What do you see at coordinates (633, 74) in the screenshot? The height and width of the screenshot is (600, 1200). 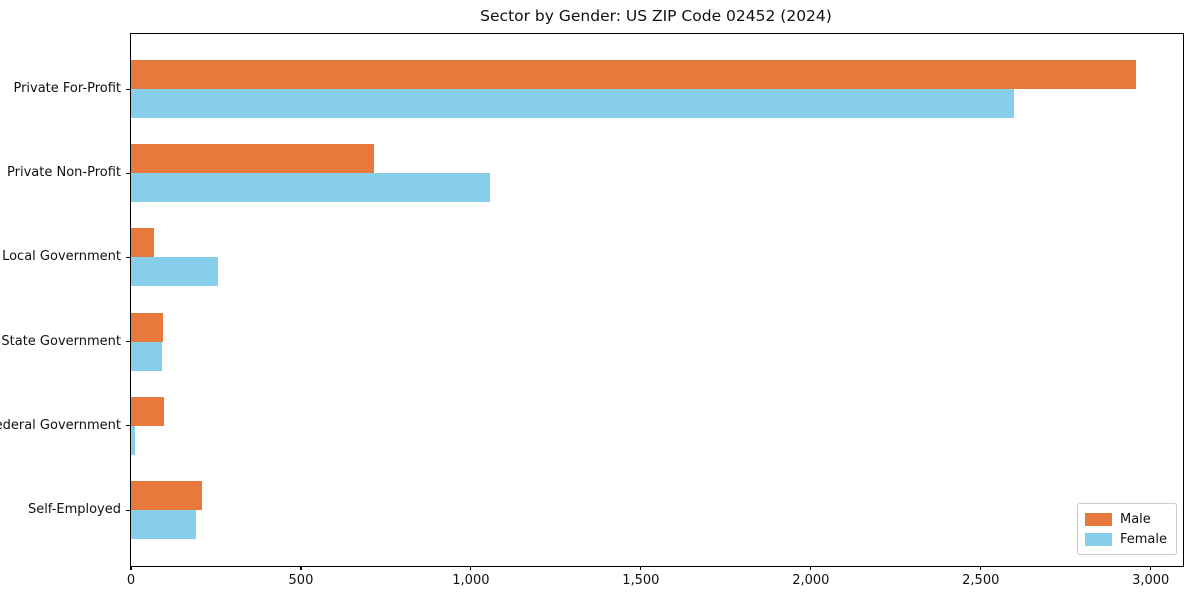 I see `bar-male-private-for-profit` at bounding box center [633, 74].